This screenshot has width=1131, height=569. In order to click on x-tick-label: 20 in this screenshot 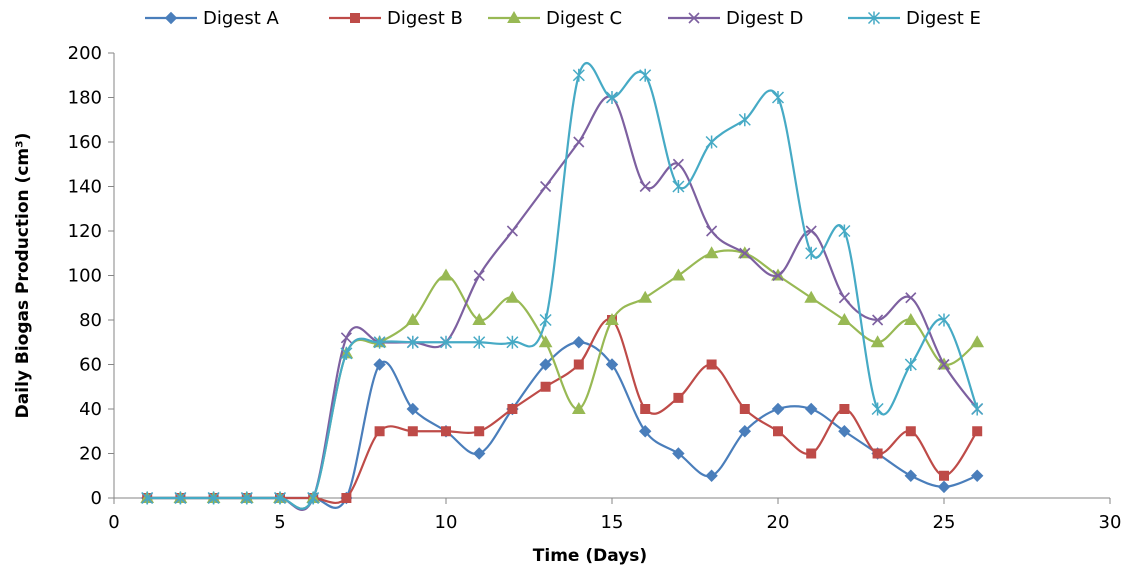, I will do `click(778, 522)`.